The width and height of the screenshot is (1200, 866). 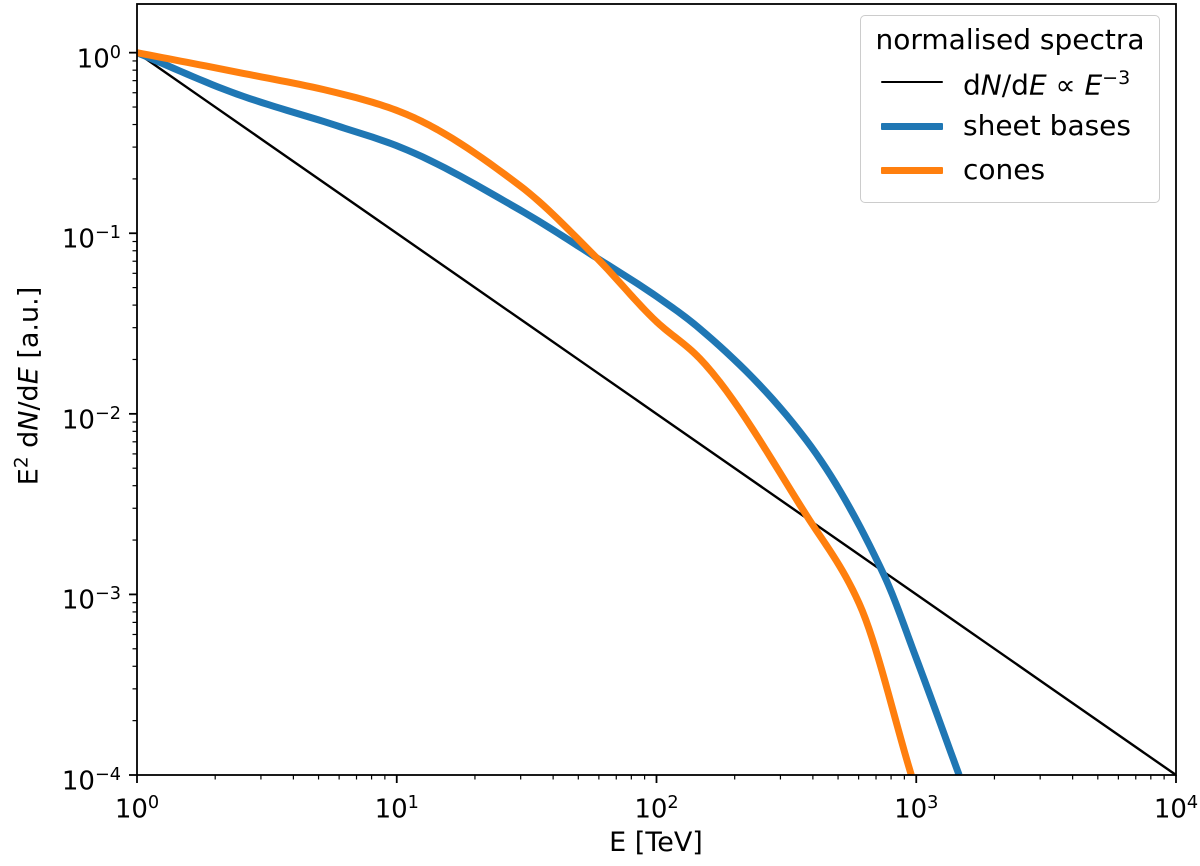 I want to click on legend-entry-cones: cones, so click(x=1010, y=170).